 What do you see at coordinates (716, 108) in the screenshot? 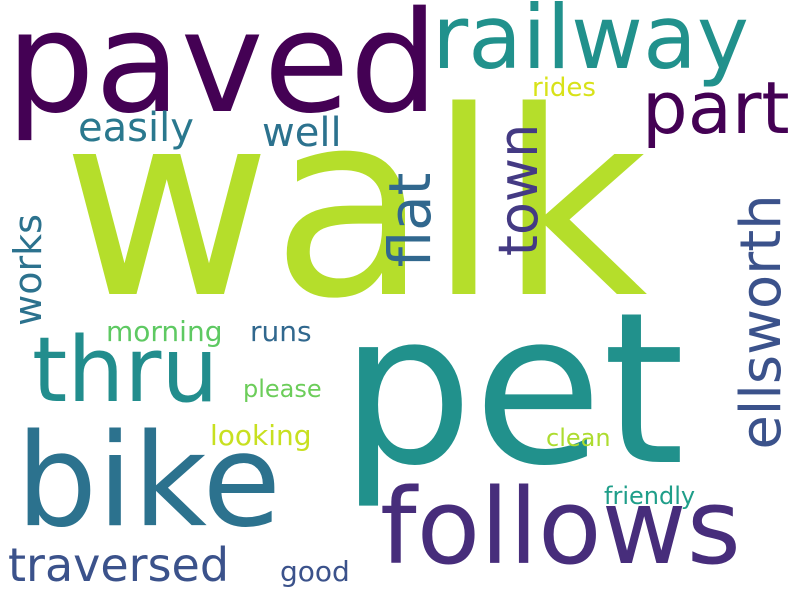
I see `word-part: part` at bounding box center [716, 108].